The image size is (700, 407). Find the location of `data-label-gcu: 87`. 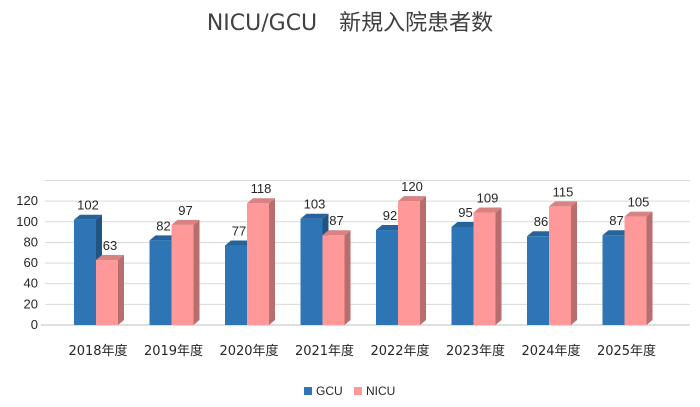

data-label-gcu: 87 is located at coordinates (616, 220).